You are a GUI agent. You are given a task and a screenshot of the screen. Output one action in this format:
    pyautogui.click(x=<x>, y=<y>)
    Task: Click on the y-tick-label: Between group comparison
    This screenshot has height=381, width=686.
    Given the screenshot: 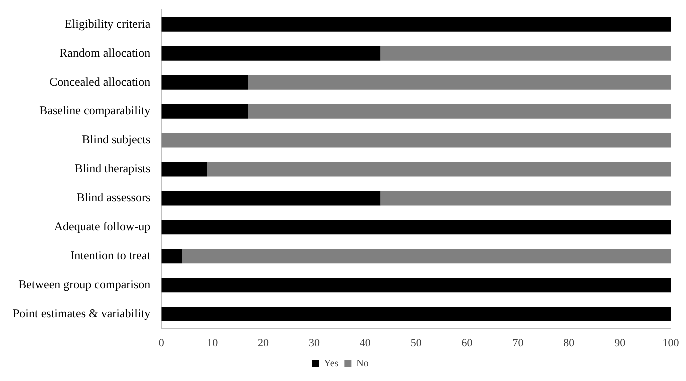 What is the action you would take?
    pyautogui.click(x=84, y=285)
    